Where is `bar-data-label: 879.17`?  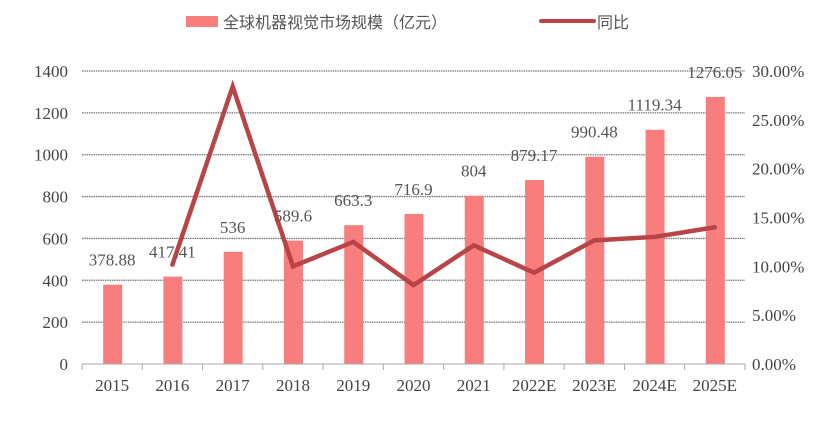
bar-data-label: 879.17 is located at coordinates (534, 155).